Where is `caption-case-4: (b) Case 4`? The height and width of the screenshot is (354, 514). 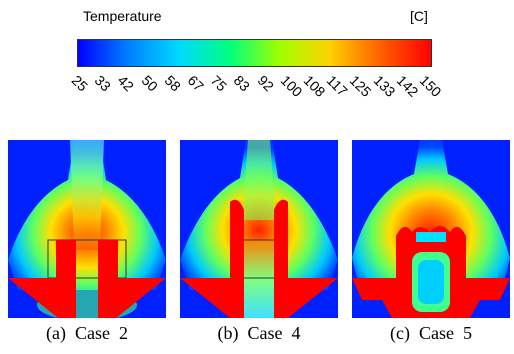
caption-case-4: (b) Case 4 is located at coordinates (259, 333).